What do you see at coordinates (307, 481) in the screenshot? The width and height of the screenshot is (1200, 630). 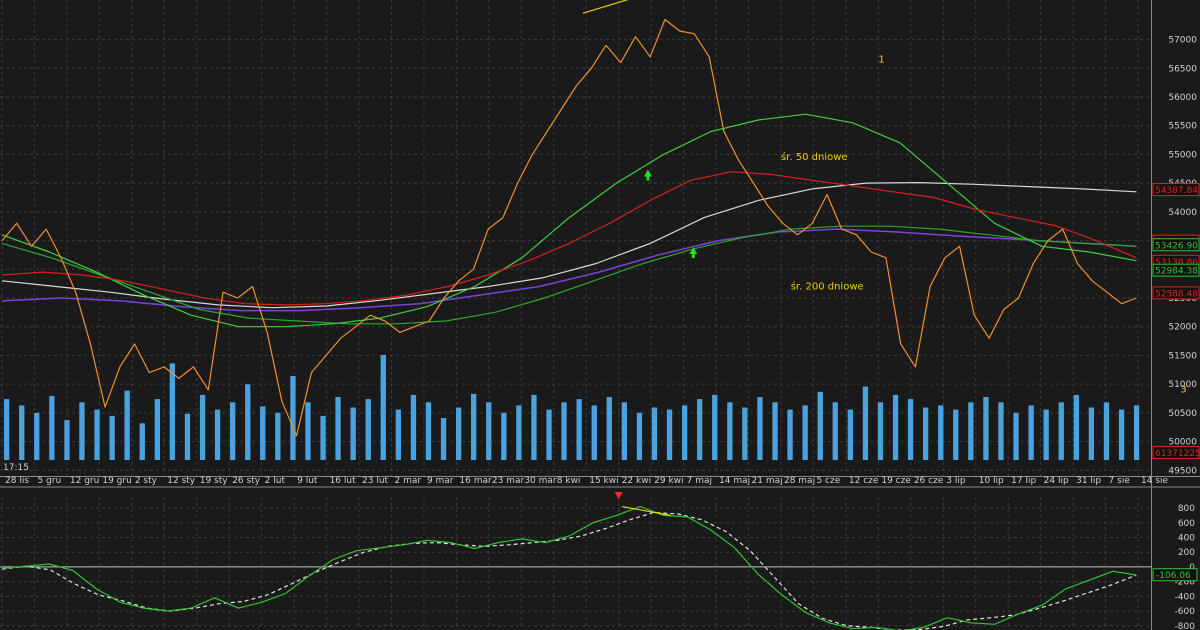 I see `x-tick-label: 9 lut` at bounding box center [307, 481].